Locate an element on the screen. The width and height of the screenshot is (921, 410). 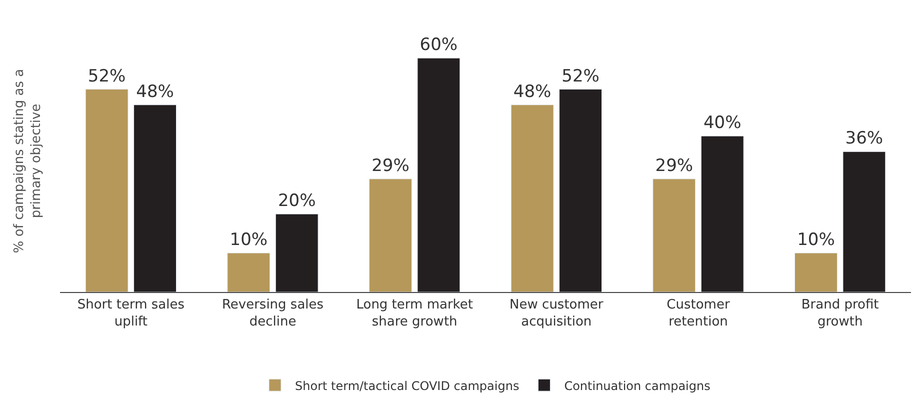
data-label: 60% is located at coordinates (439, 45).